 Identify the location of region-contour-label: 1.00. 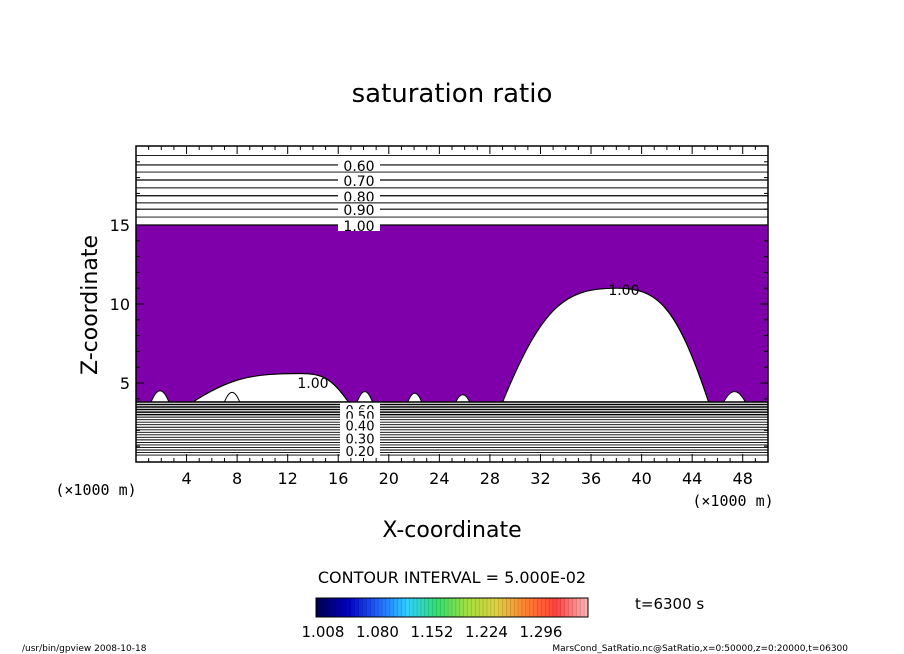
(312, 384).